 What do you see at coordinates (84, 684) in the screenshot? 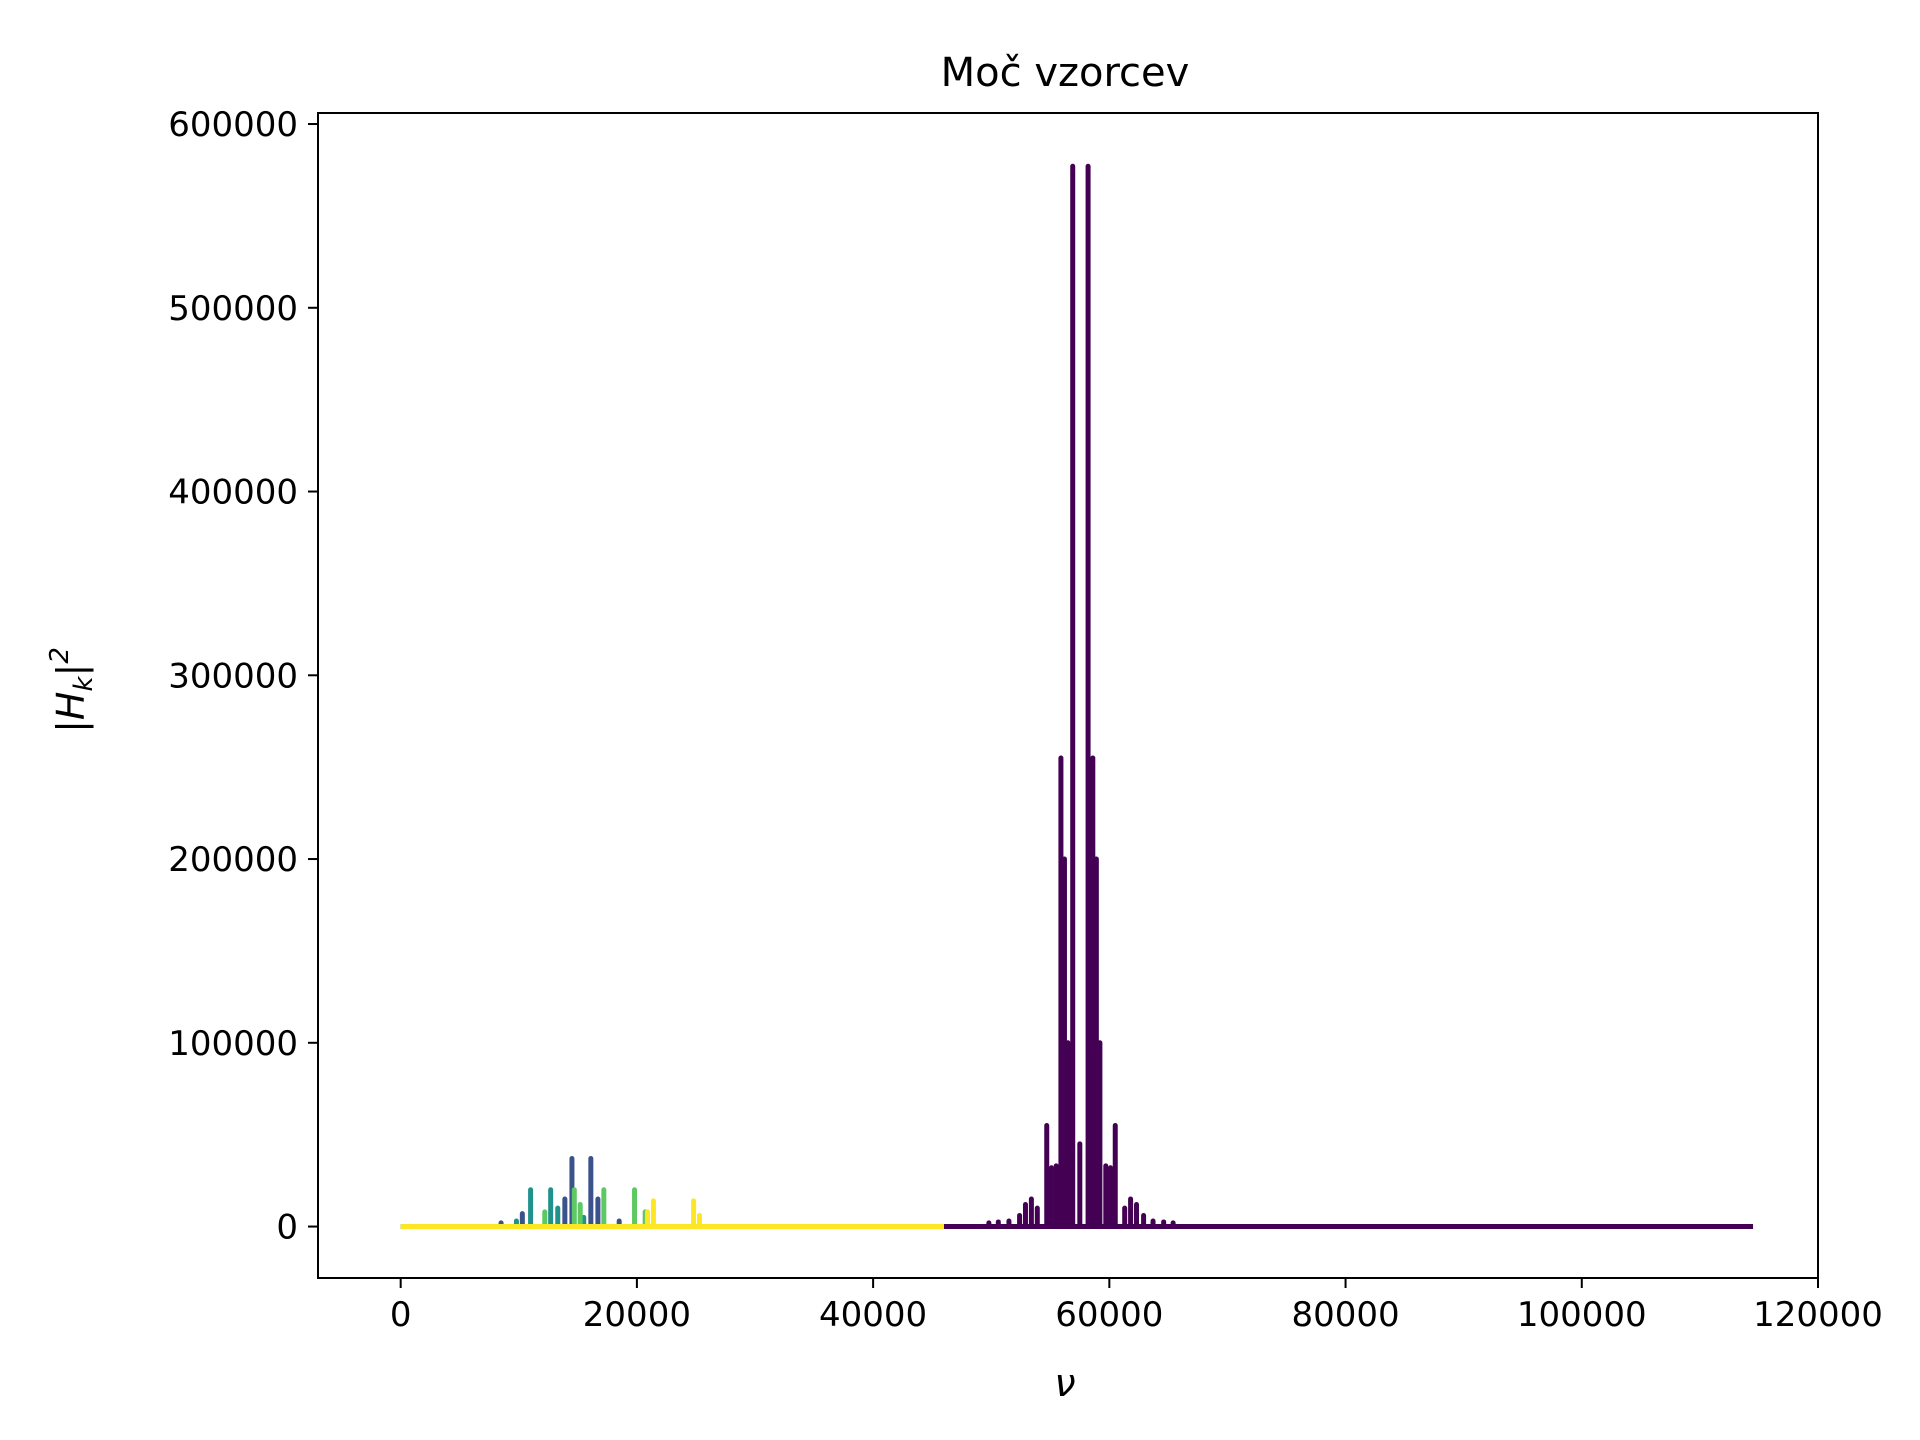
I see `y-axis-label-sub: k` at bounding box center [84, 684].